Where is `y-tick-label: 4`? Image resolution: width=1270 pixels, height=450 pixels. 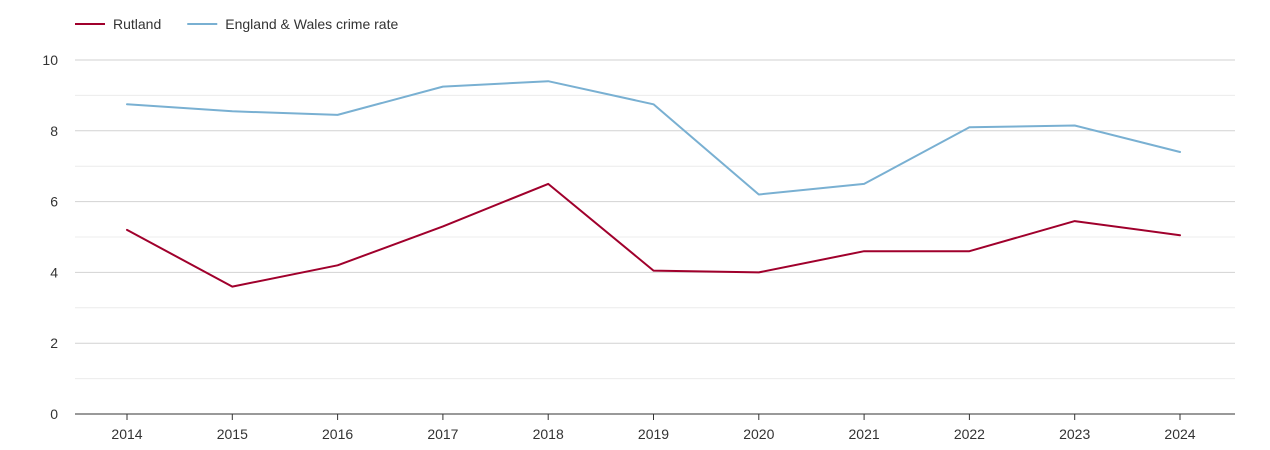 y-tick-label: 4 is located at coordinates (54, 272).